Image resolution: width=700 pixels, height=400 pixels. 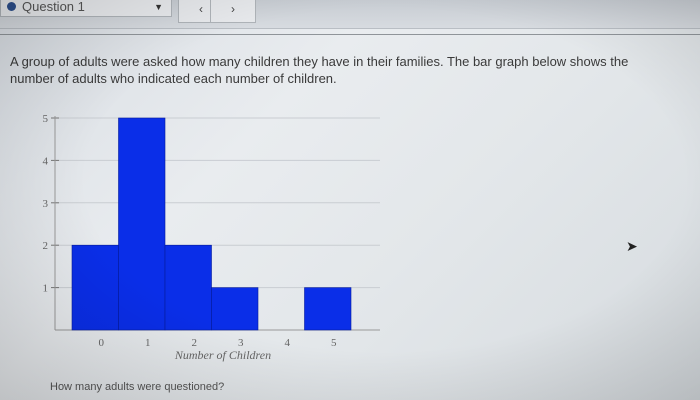 What do you see at coordinates (233, 9) in the screenshot?
I see `chevron-right-icon: ›` at bounding box center [233, 9].